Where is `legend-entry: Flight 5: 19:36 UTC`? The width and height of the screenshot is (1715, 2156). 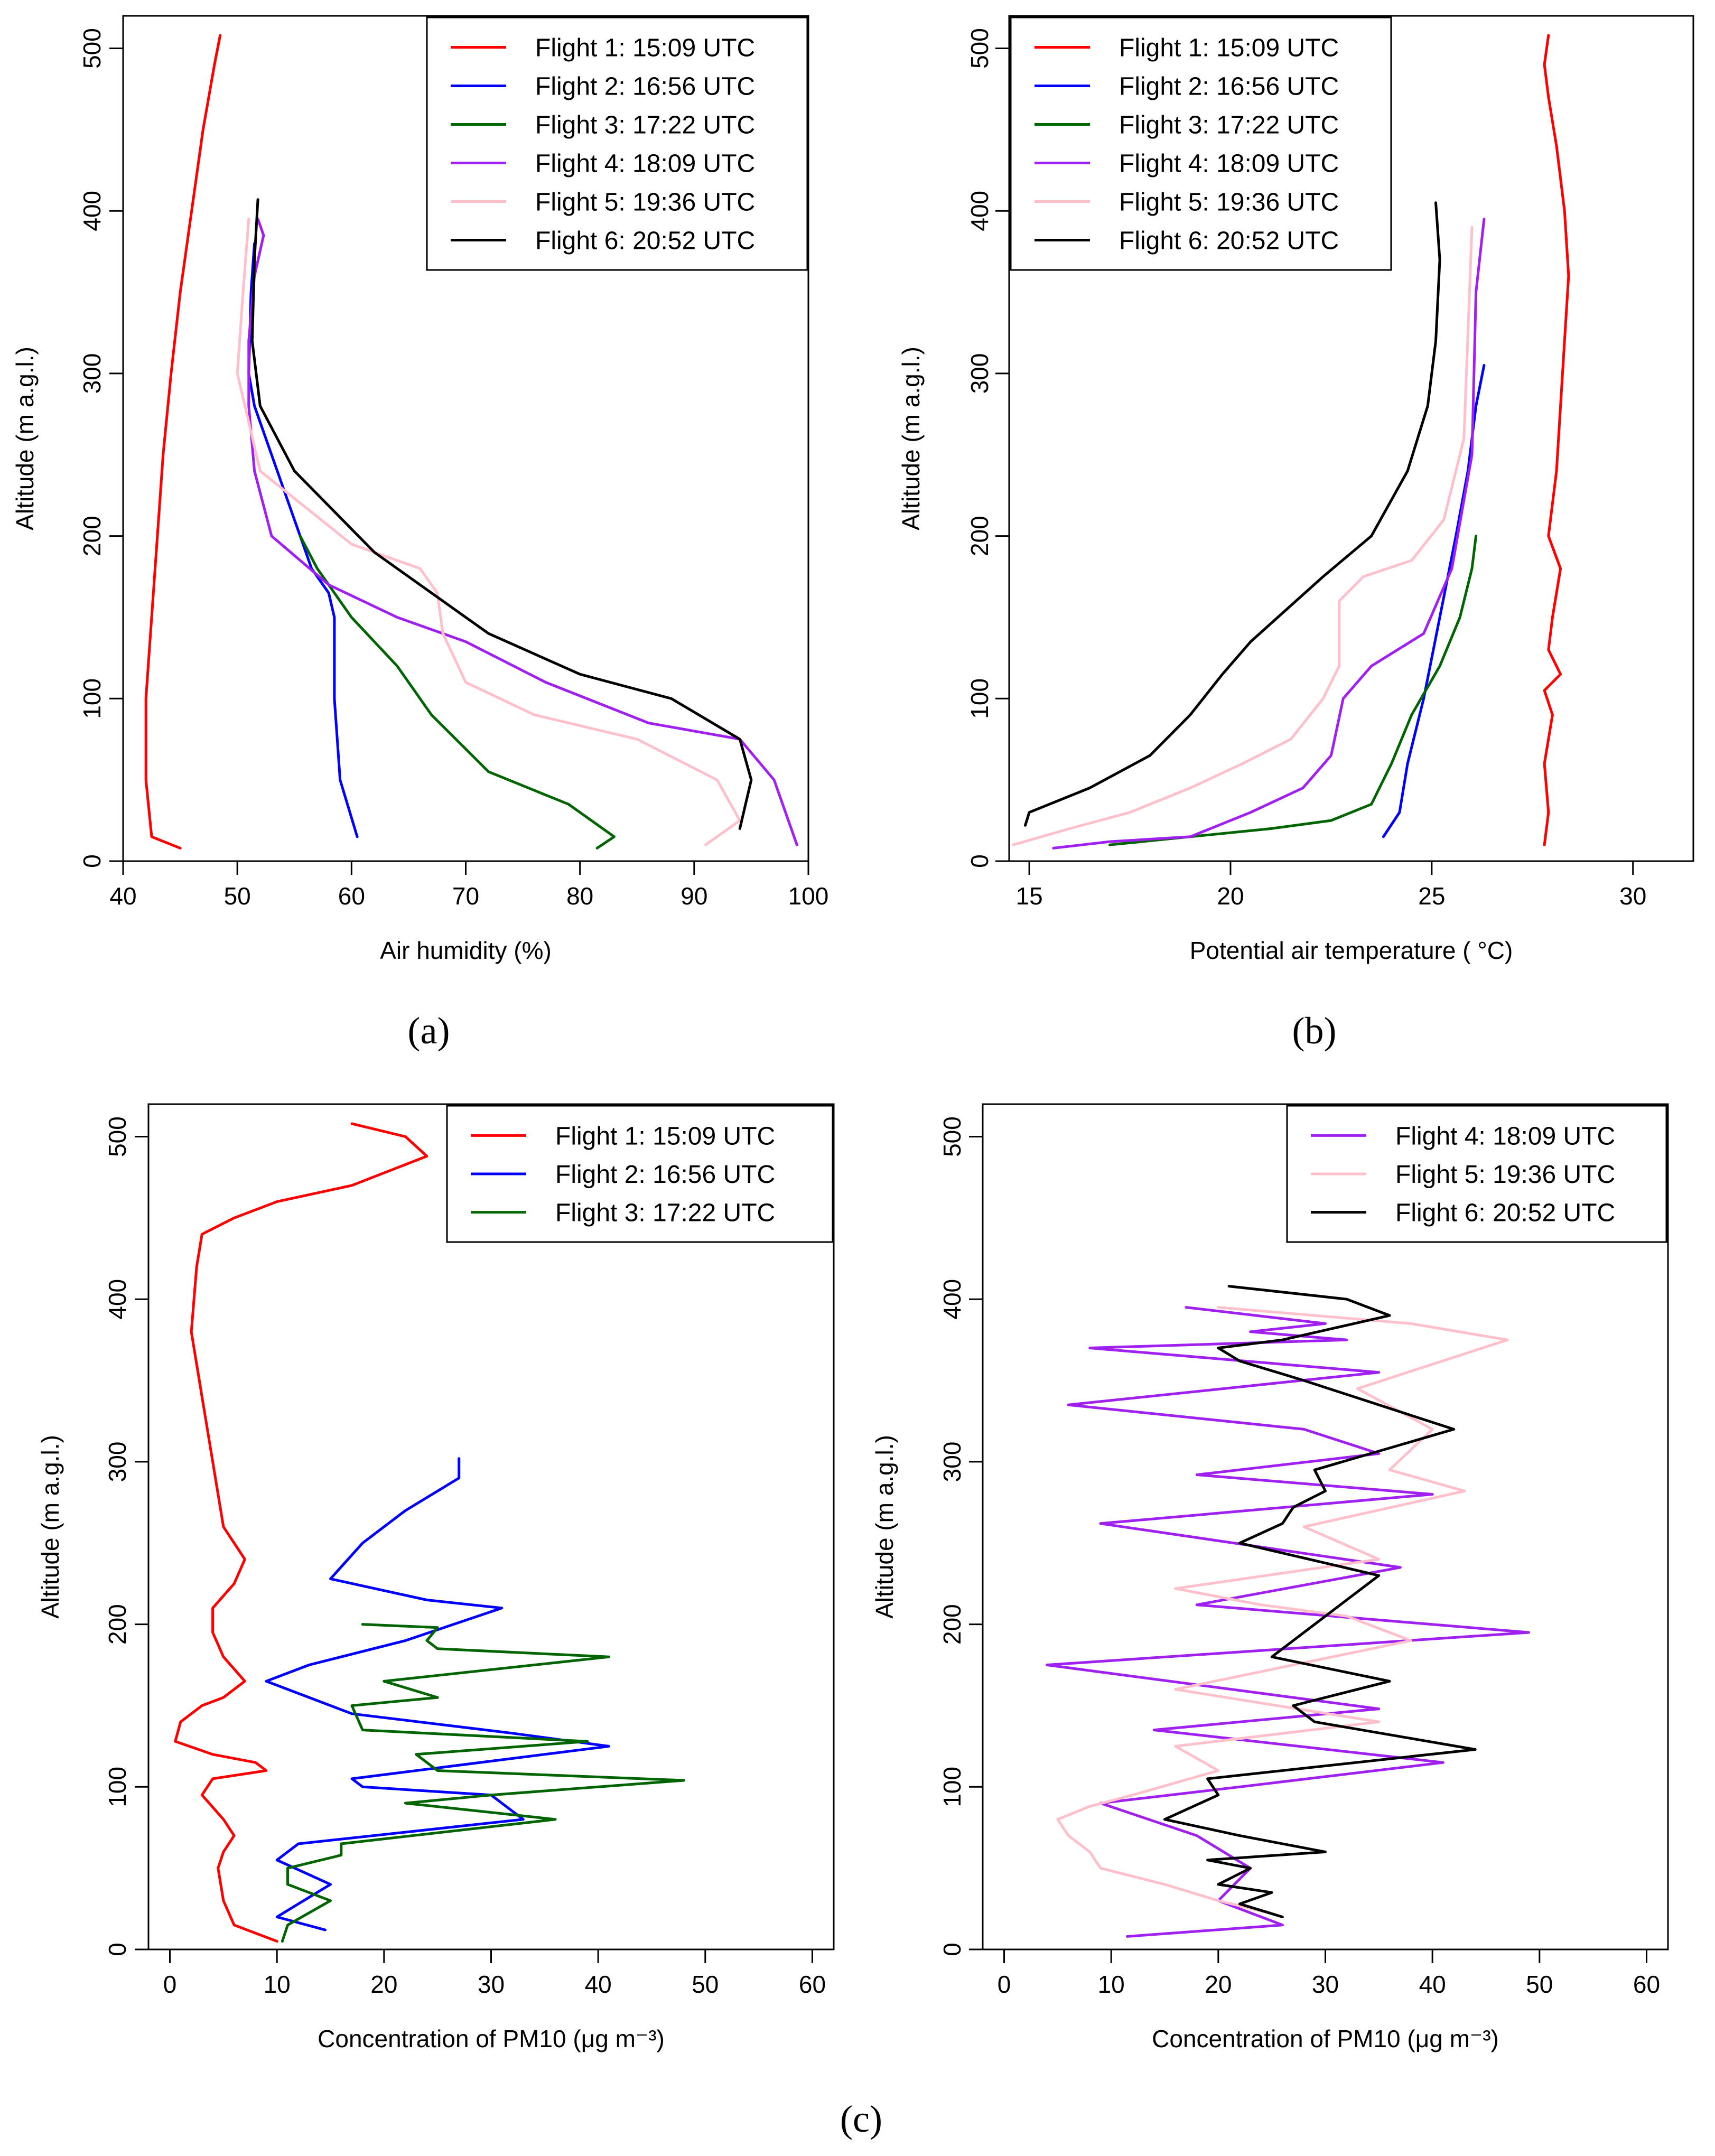 legend-entry: Flight 5: 19:36 UTC is located at coordinates (1229, 203).